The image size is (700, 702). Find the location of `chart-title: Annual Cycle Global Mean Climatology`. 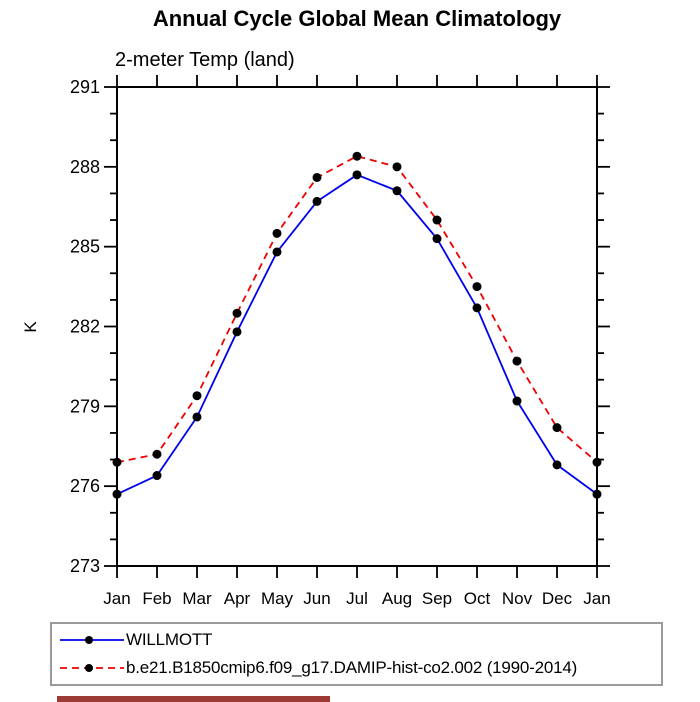

chart-title: Annual Cycle Global Mean Climatology is located at coordinates (357, 18).